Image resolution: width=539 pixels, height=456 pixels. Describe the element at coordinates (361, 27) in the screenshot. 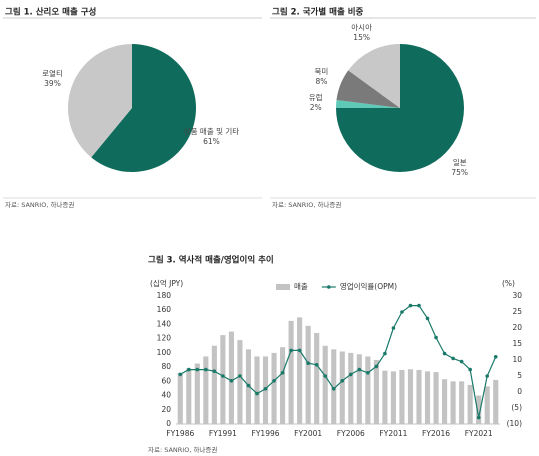

I see `label-line: 아시아` at that location.